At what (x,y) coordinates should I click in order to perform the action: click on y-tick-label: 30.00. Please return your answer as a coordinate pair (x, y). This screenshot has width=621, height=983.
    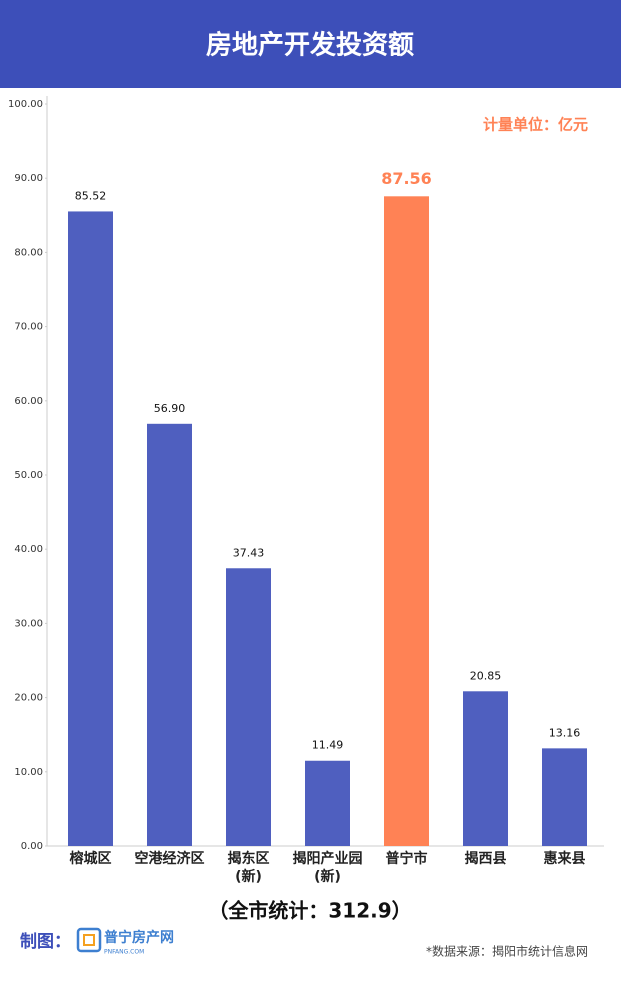
    Looking at the image, I should click on (28, 623).